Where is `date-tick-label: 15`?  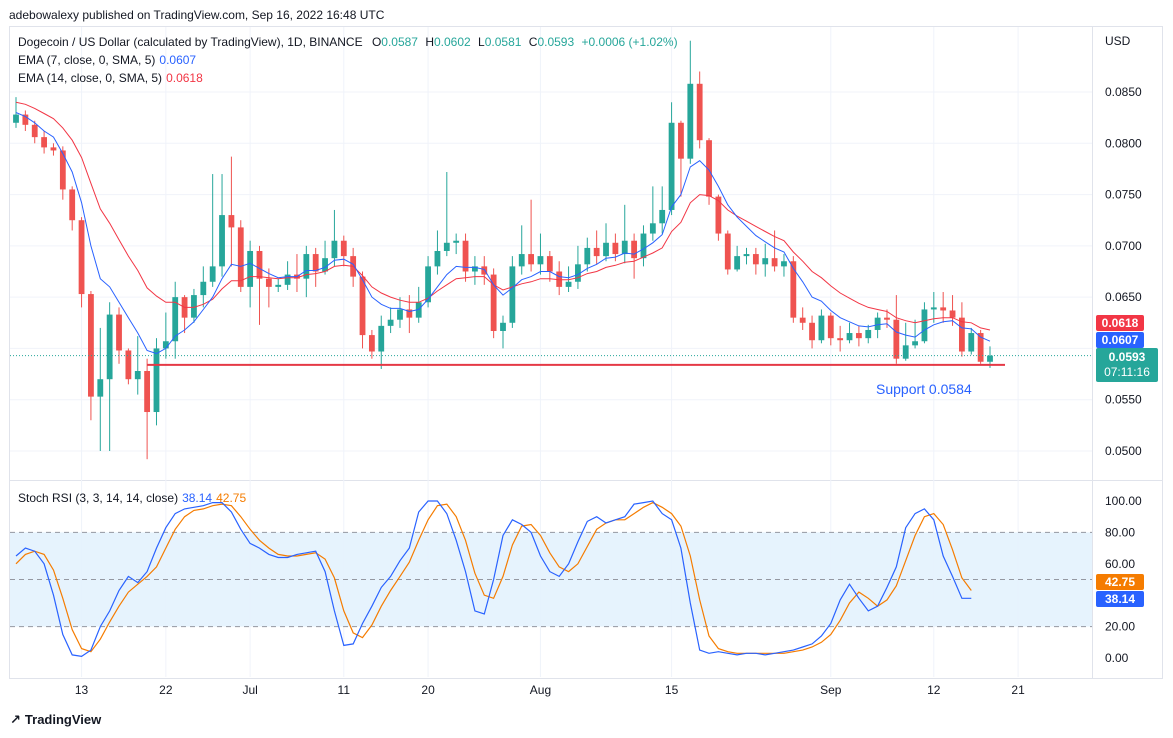 date-tick-label: 15 is located at coordinates (672, 690).